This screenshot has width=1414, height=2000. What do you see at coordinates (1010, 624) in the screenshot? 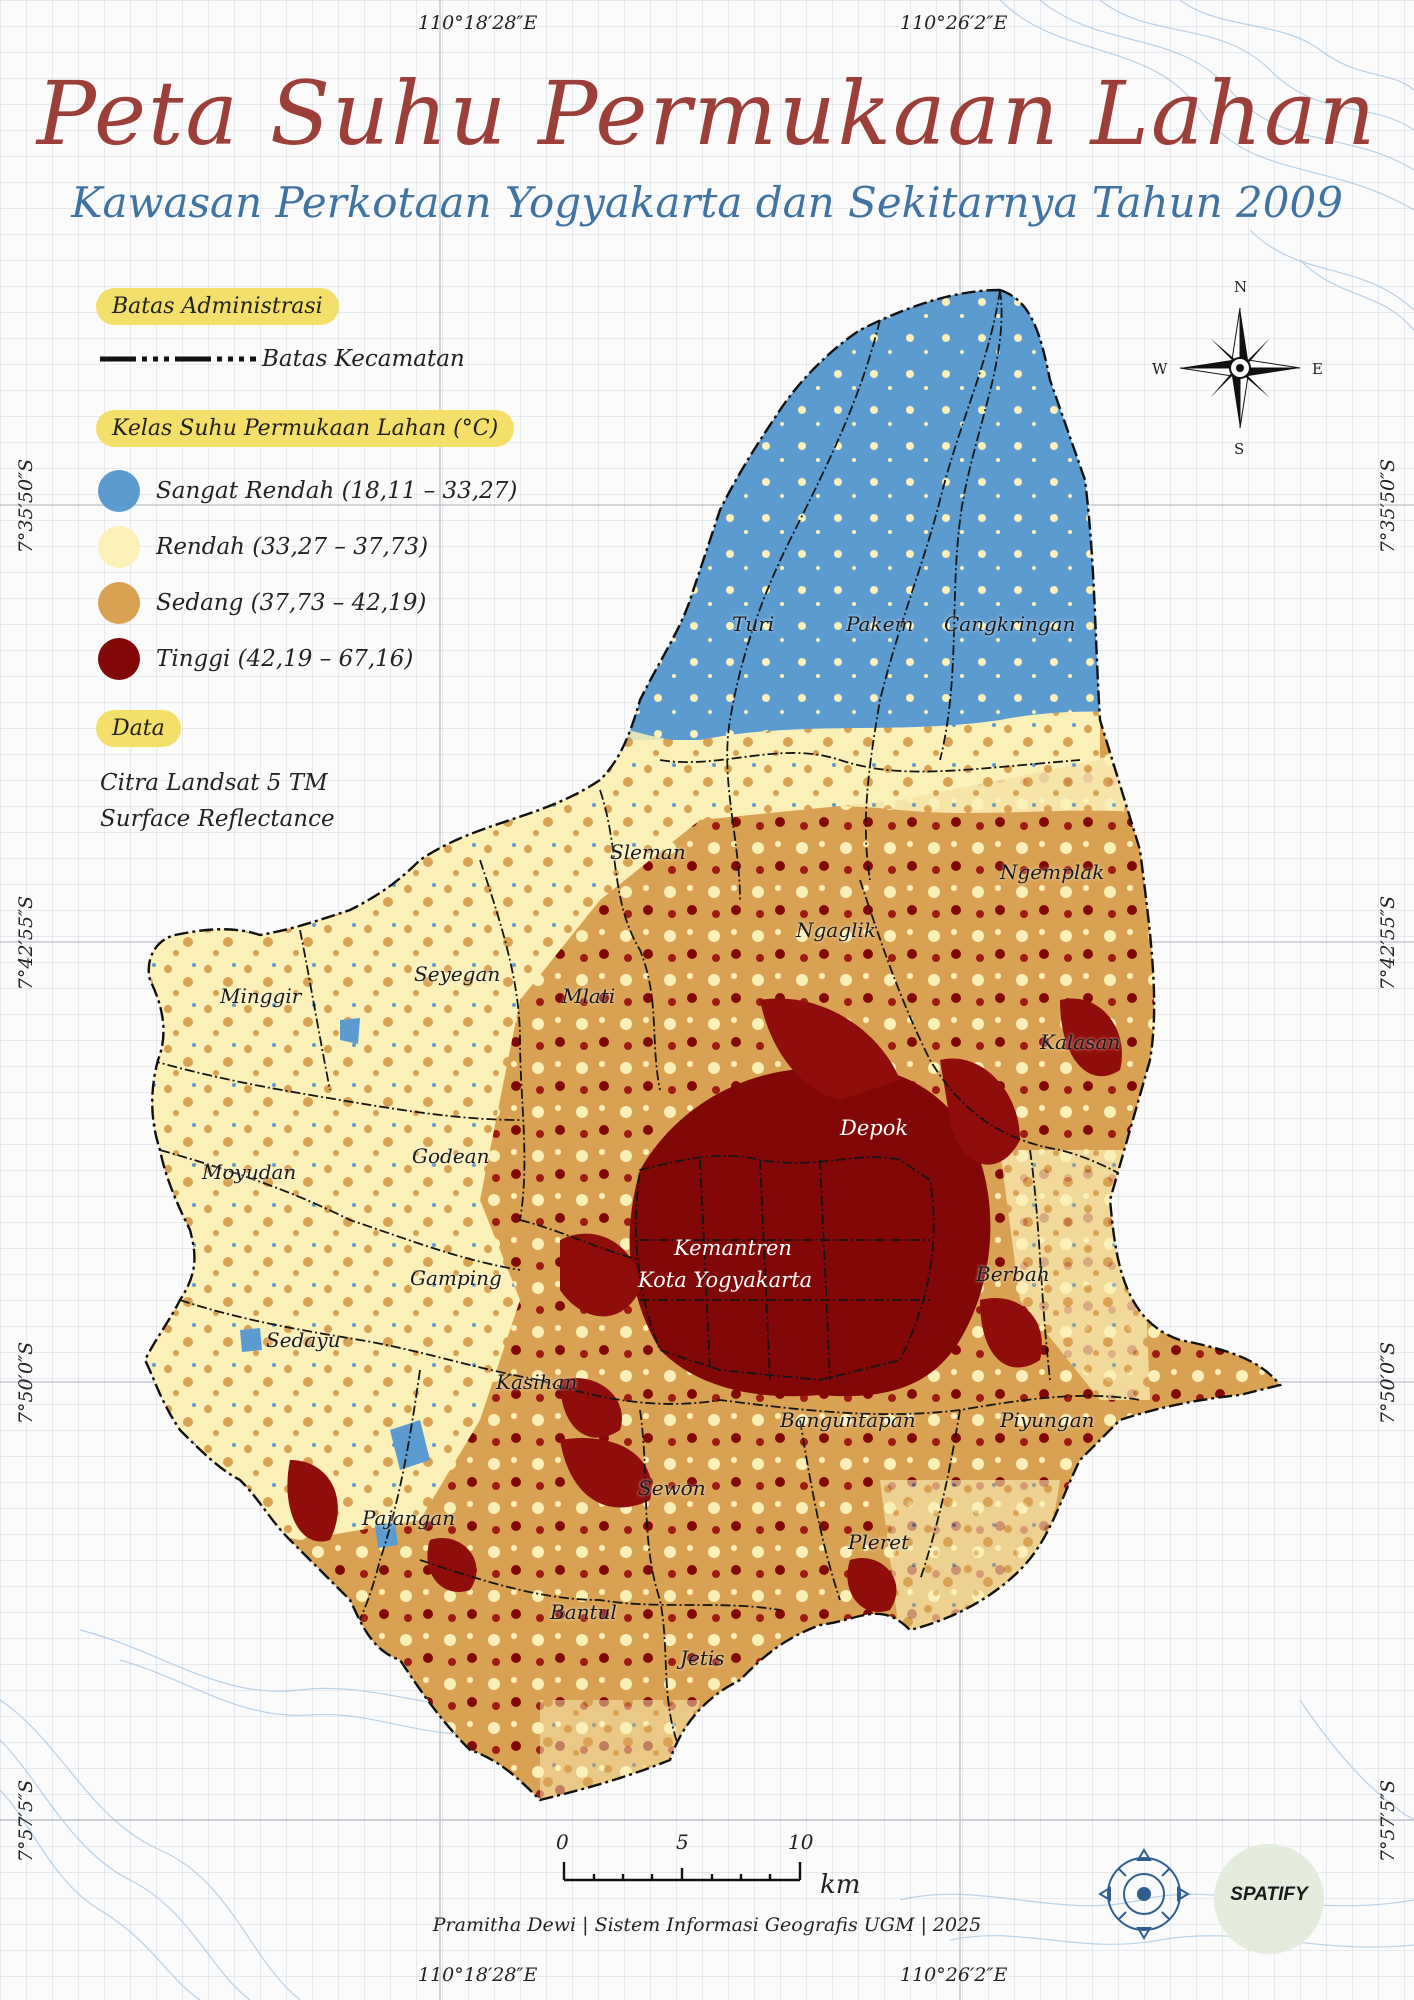
I see `label-cangkringan: Cangkringan` at bounding box center [1010, 624].